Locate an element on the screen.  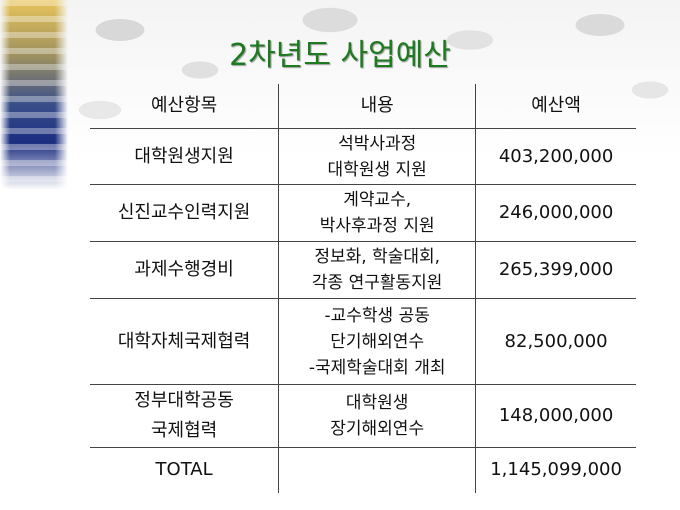
total-amount: 1,145,099,000 is located at coordinates (555, 470).